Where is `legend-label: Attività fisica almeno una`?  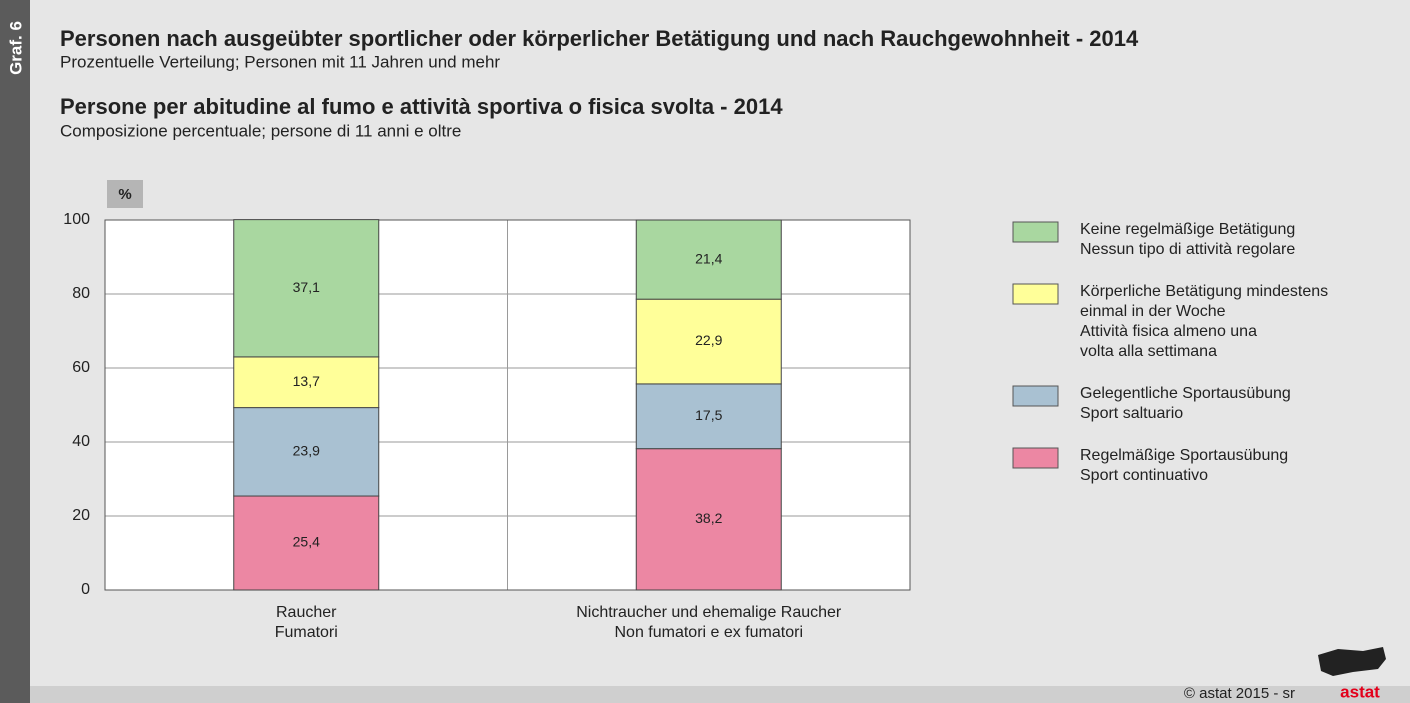
legend-label: Attività fisica almeno una is located at coordinates (1168, 331).